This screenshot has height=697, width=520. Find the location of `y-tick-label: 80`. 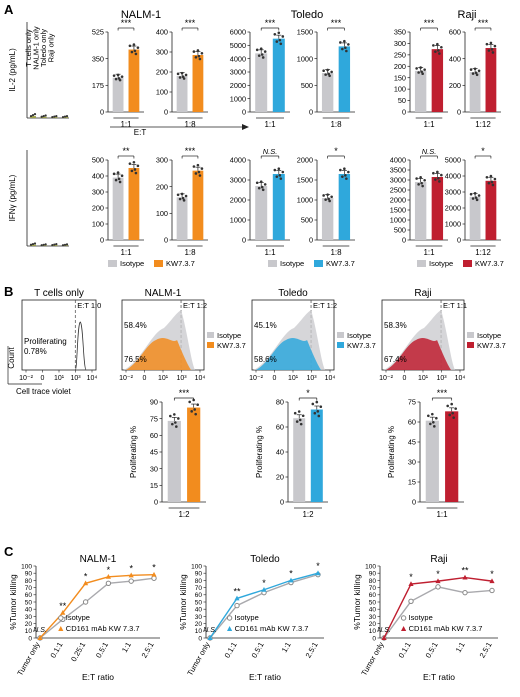

y-tick-label: 80 is located at coordinates (199, 581).